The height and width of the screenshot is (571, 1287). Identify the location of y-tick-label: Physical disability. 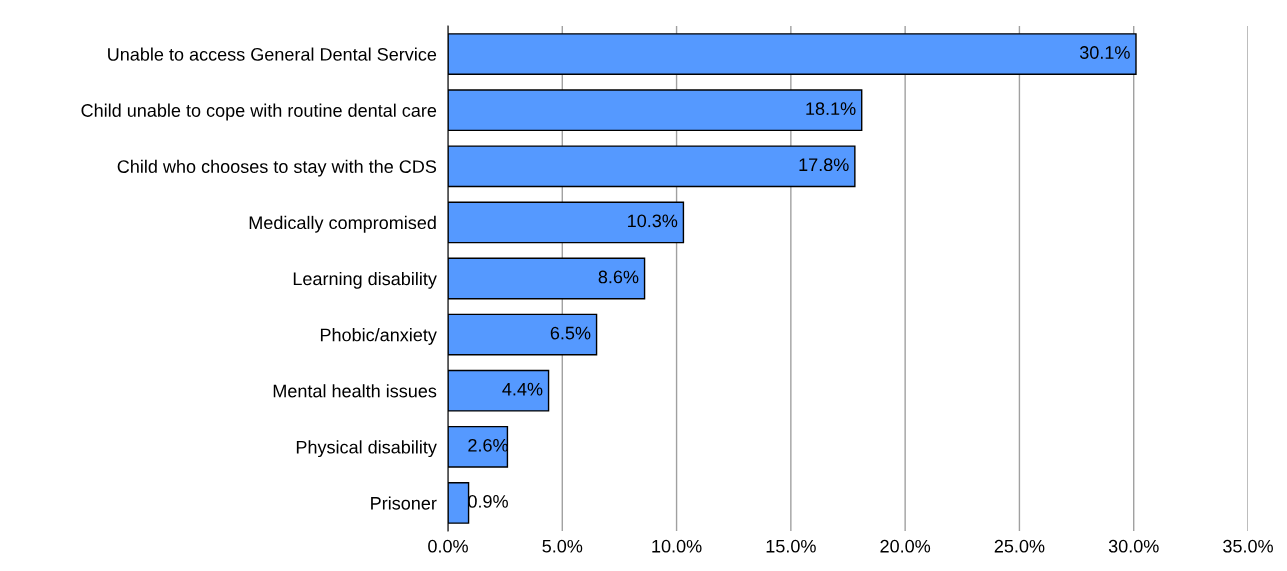
(366, 449).